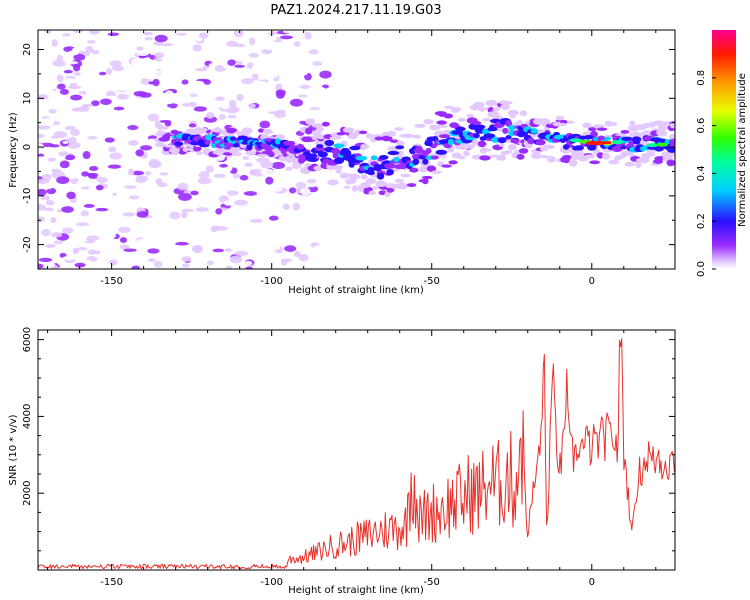  Describe the element at coordinates (27, 339) in the screenshot. I see `snr-y-tick-label: 6000` at that location.